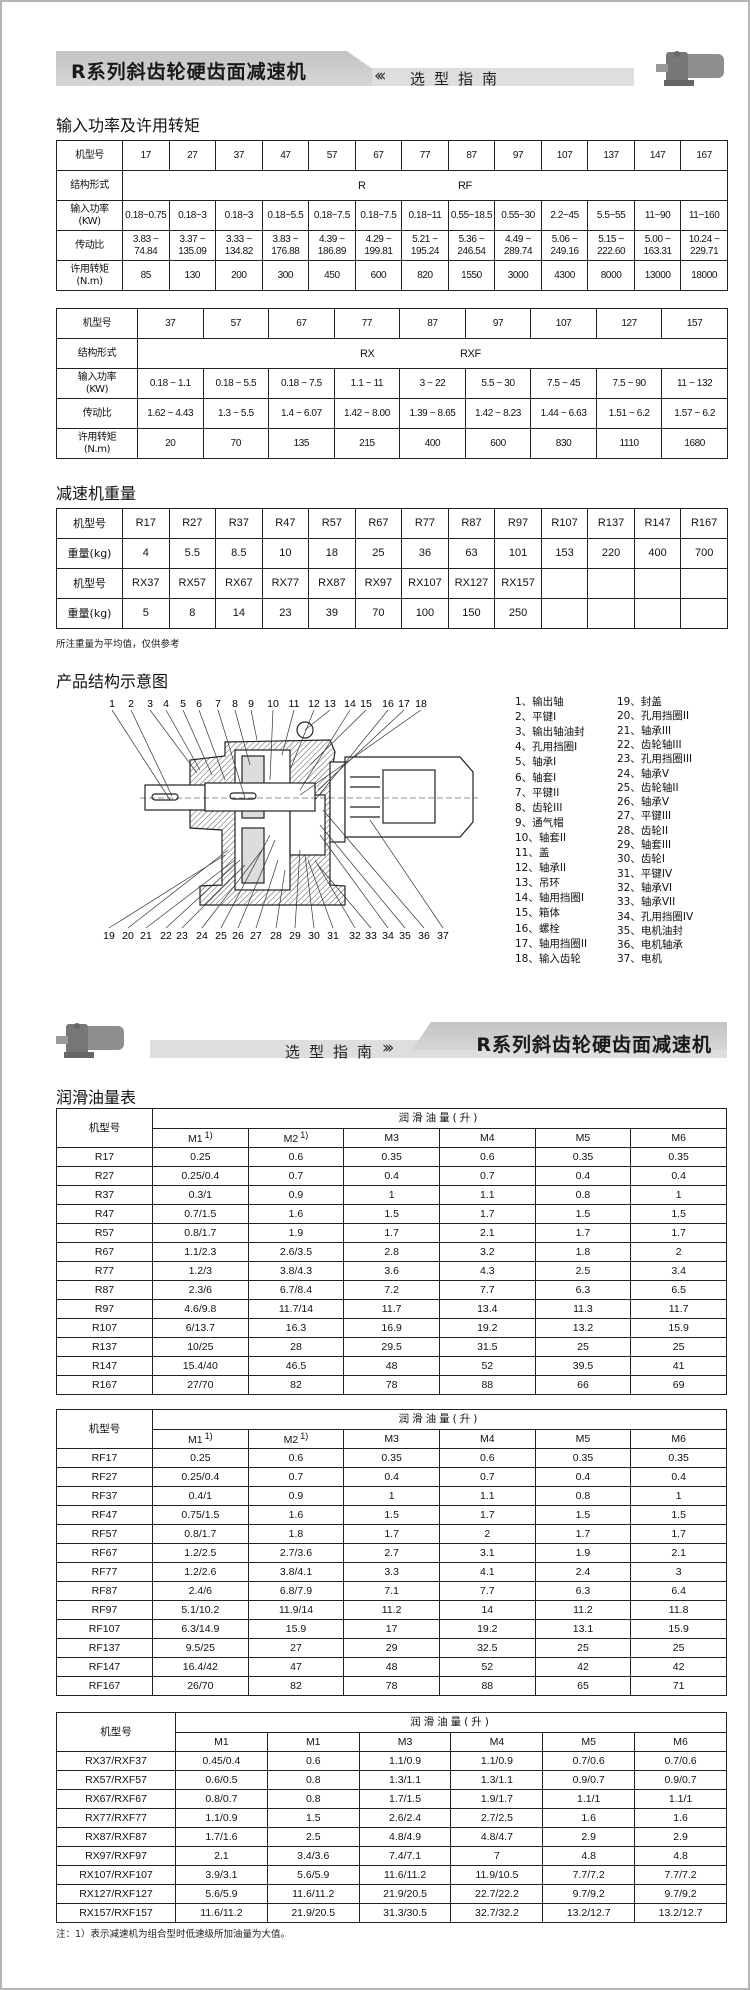 This screenshot has height=1990, width=750. I want to click on section-title-lubrication: 润滑油量表, so click(96, 1097).